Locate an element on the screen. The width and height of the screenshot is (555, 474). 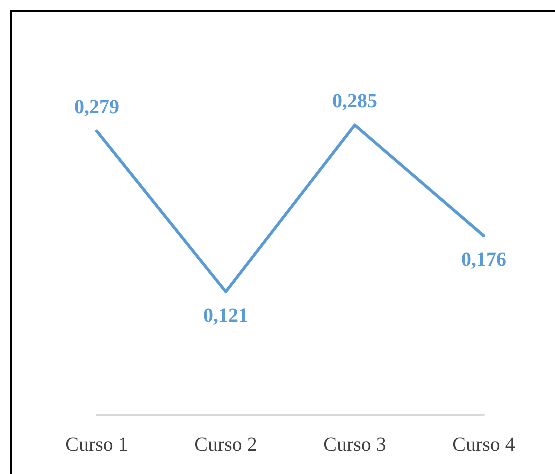
data-label: 0,121 is located at coordinates (226, 315).